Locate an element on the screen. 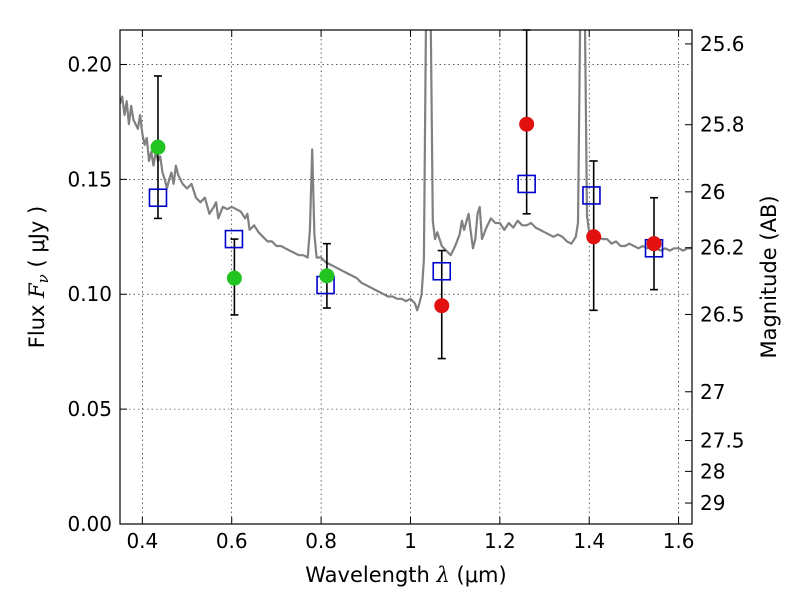 The height and width of the screenshot is (600, 800). x-tick-label: 1.2 is located at coordinates (500, 541).